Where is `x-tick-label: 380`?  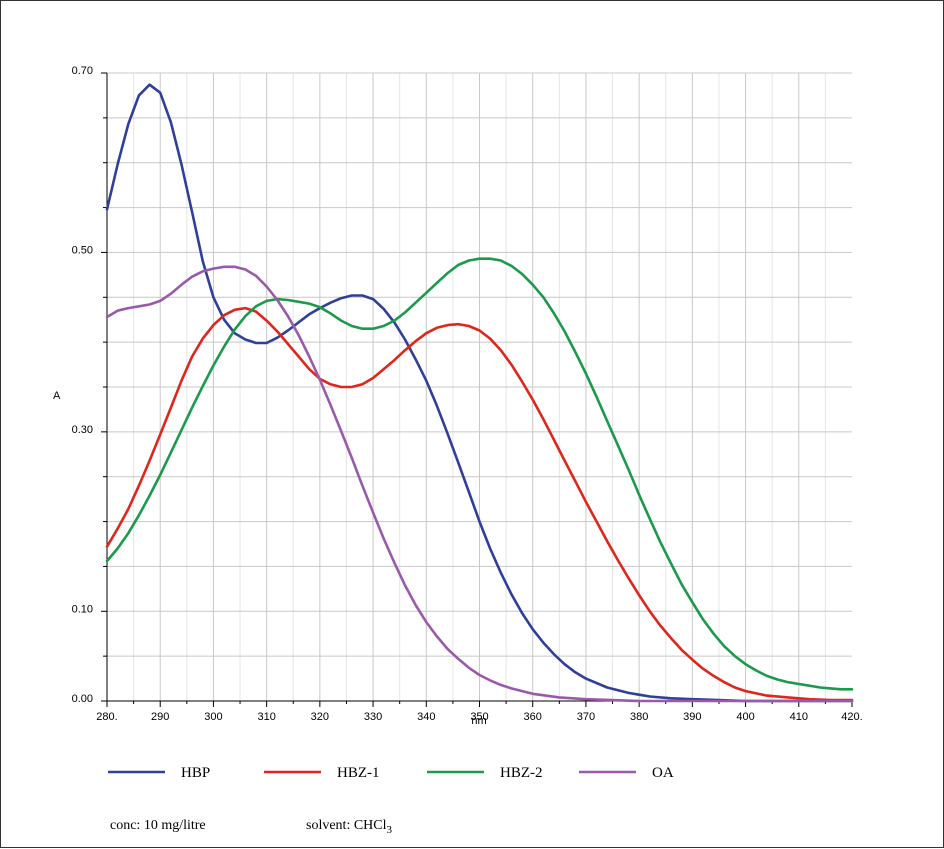 x-tick-label: 380 is located at coordinates (639, 717).